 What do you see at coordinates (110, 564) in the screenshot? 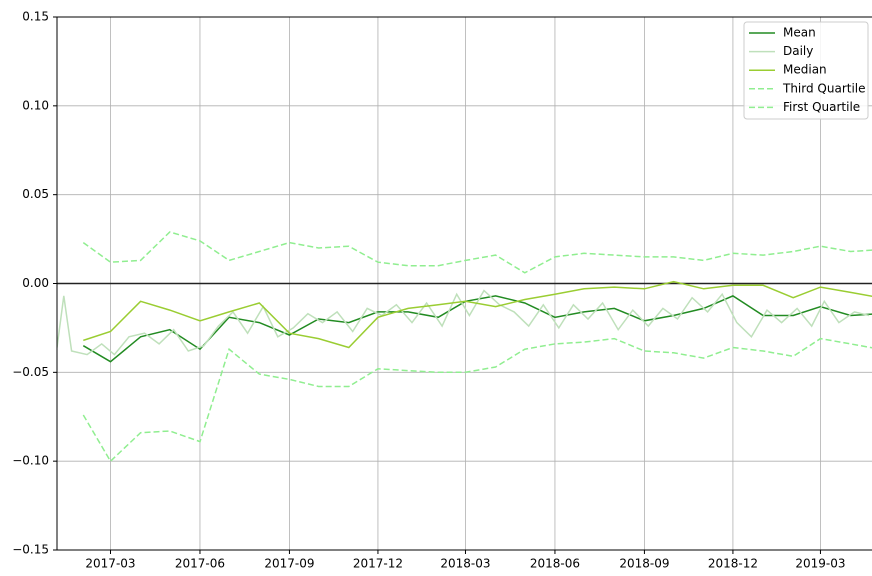
I see `x-tick-label: 2017-03` at bounding box center [110, 564].